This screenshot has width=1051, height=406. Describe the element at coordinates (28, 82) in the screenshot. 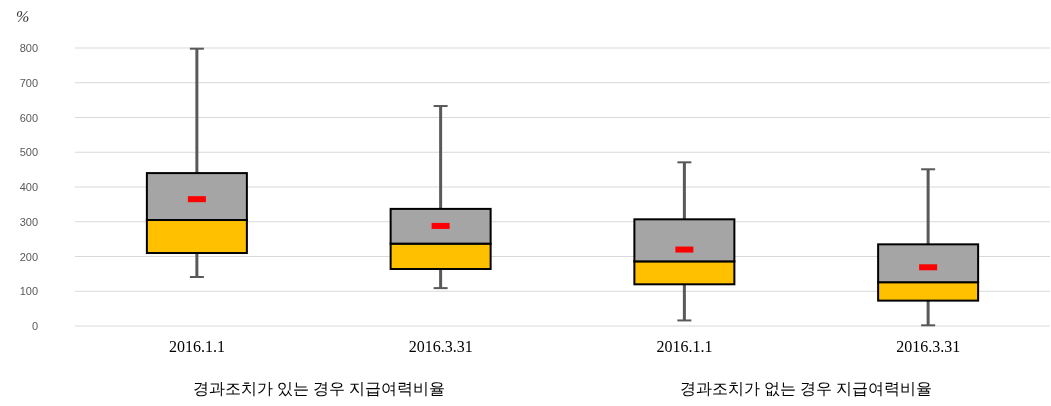

I see `y-tick-label: 700` at that location.